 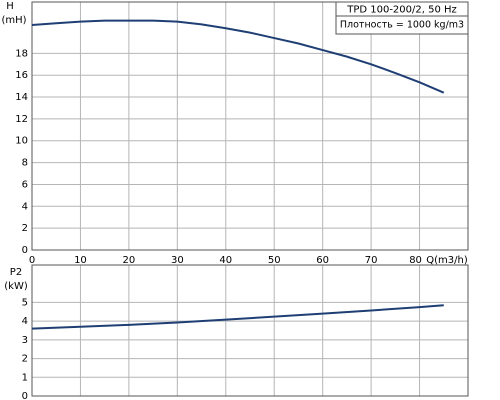 What do you see at coordinates (16, 272) in the screenshot?
I see `y-label: P2` at bounding box center [16, 272].